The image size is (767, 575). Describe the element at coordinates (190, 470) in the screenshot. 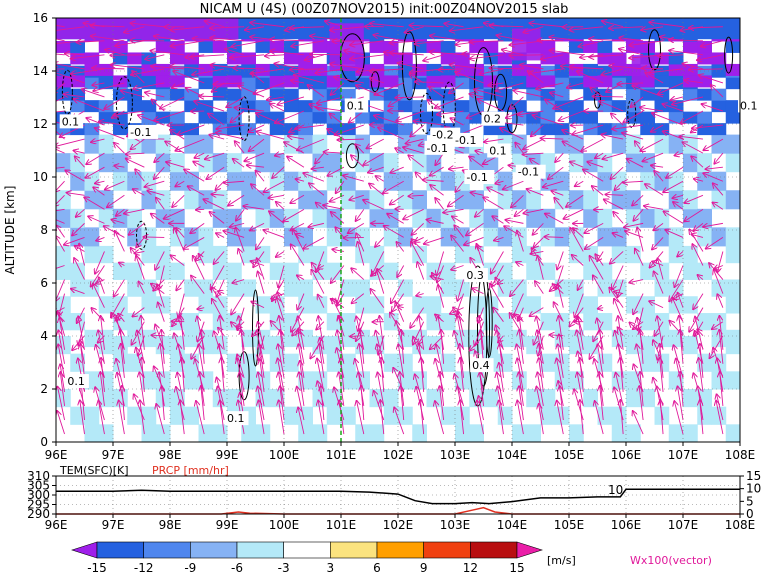

I see `prcp-legend-label: PRCP [mm/hr]` at that location.